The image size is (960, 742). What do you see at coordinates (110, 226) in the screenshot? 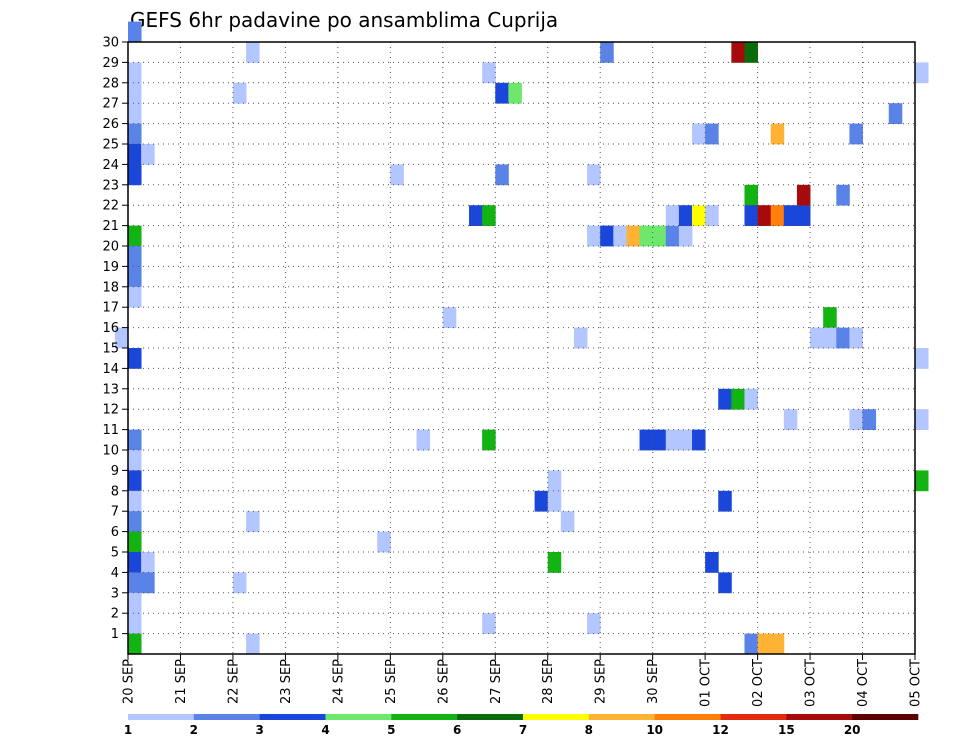
I see `y-tick-label: 21` at bounding box center [110, 226].